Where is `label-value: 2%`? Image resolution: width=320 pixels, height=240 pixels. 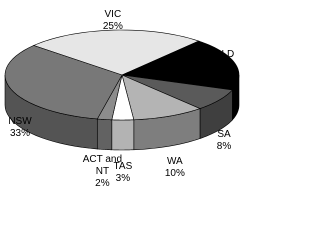
label-value: 2% is located at coordinates (102, 184).